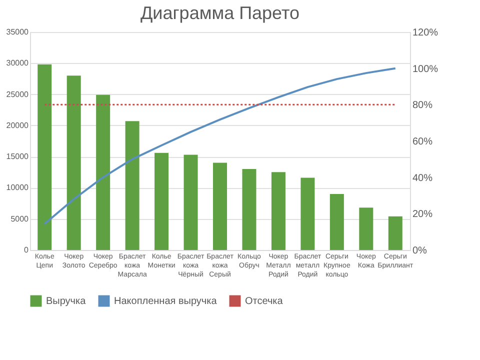 This screenshot has width=480, height=360. What do you see at coordinates (264, 301) in the screenshot?
I see `legend-label: Отсечка` at bounding box center [264, 301].